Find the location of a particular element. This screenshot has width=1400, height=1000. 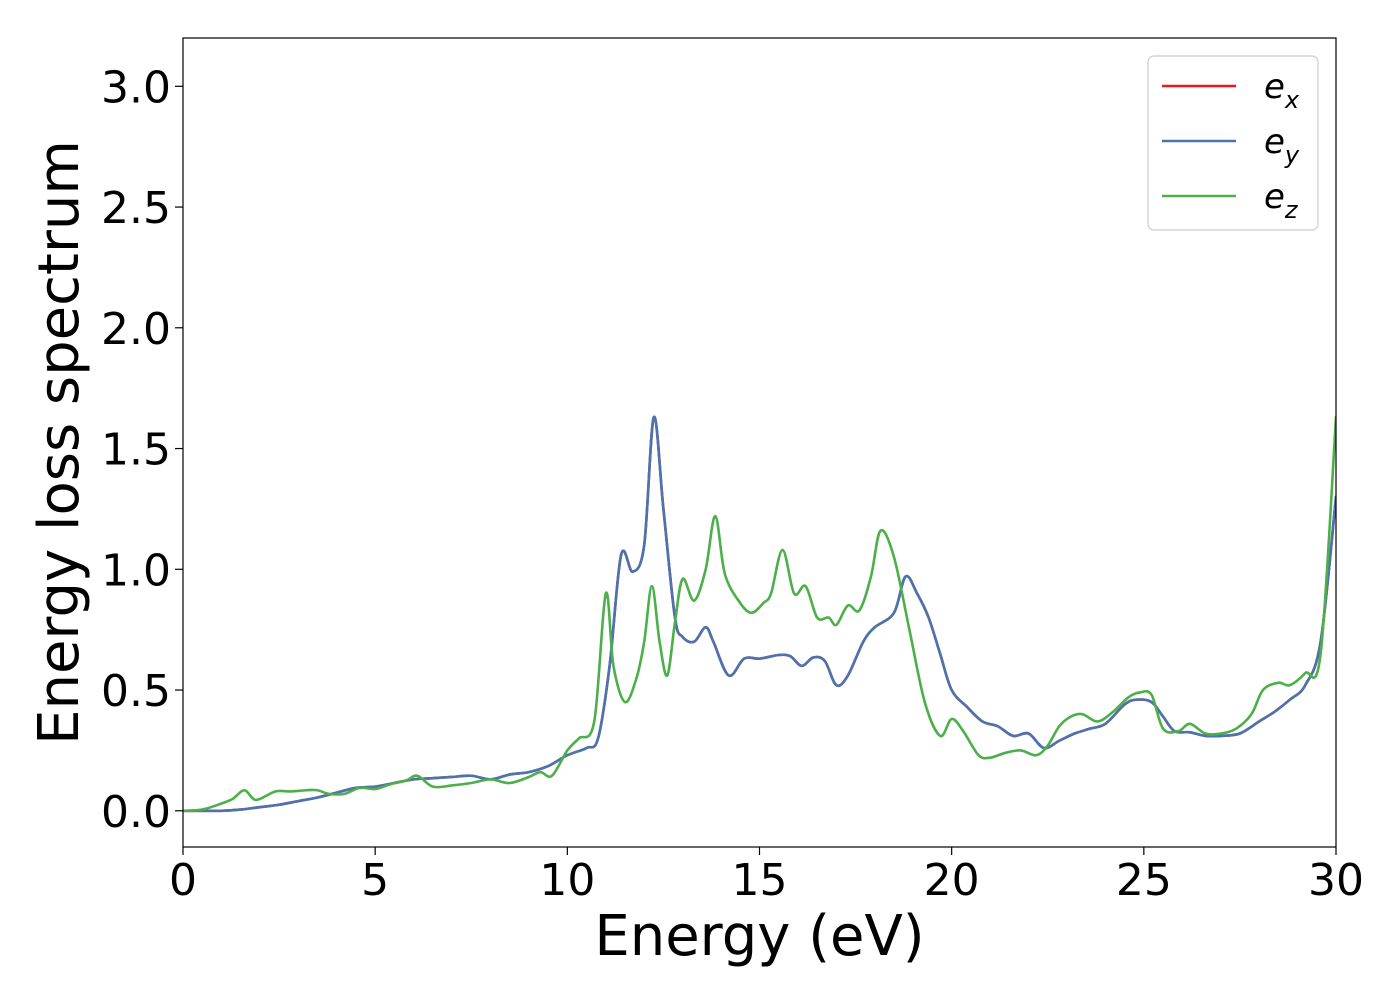

legend-label-subscript: x is located at coordinates (1292, 100).